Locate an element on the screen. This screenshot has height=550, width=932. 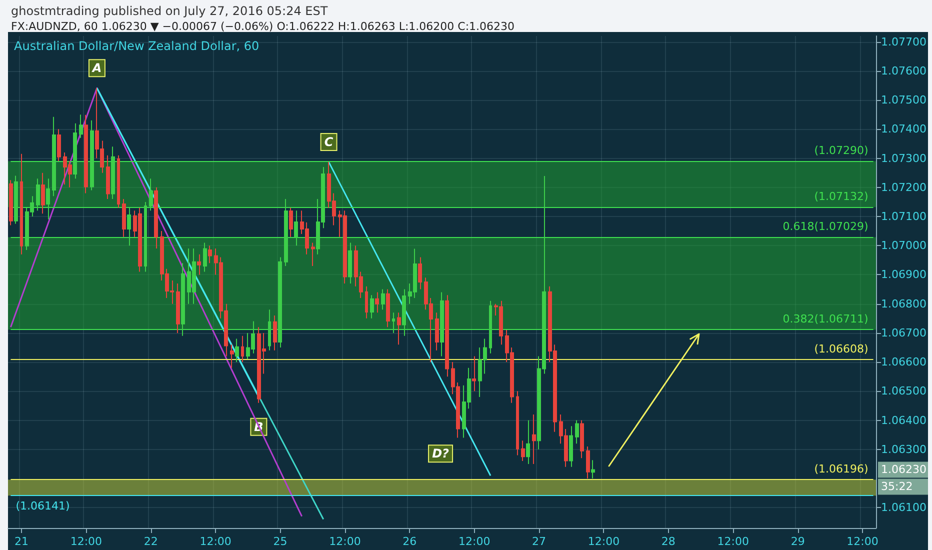
ref-line-label: (1.06196) is located at coordinates (841, 469).